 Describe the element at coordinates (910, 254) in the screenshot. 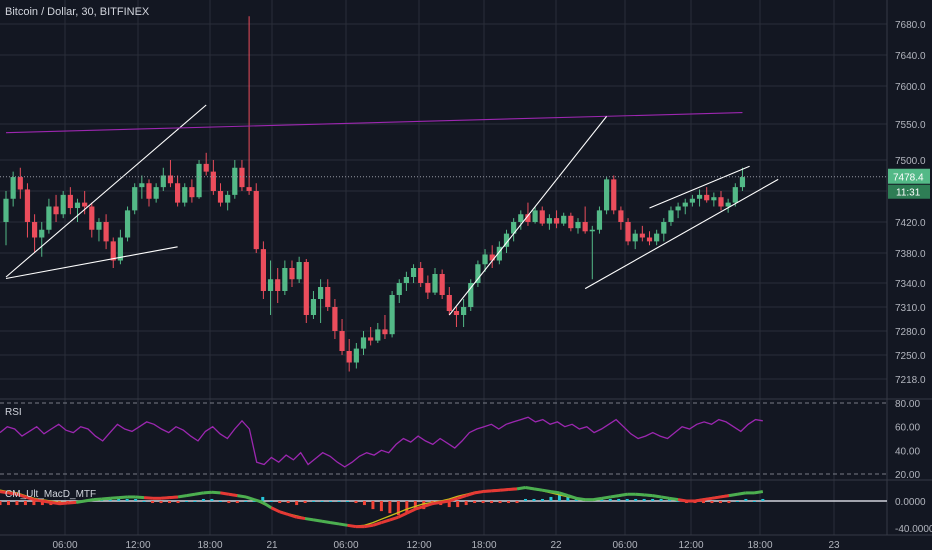

I see `price-tick-label: 7380.0` at that location.